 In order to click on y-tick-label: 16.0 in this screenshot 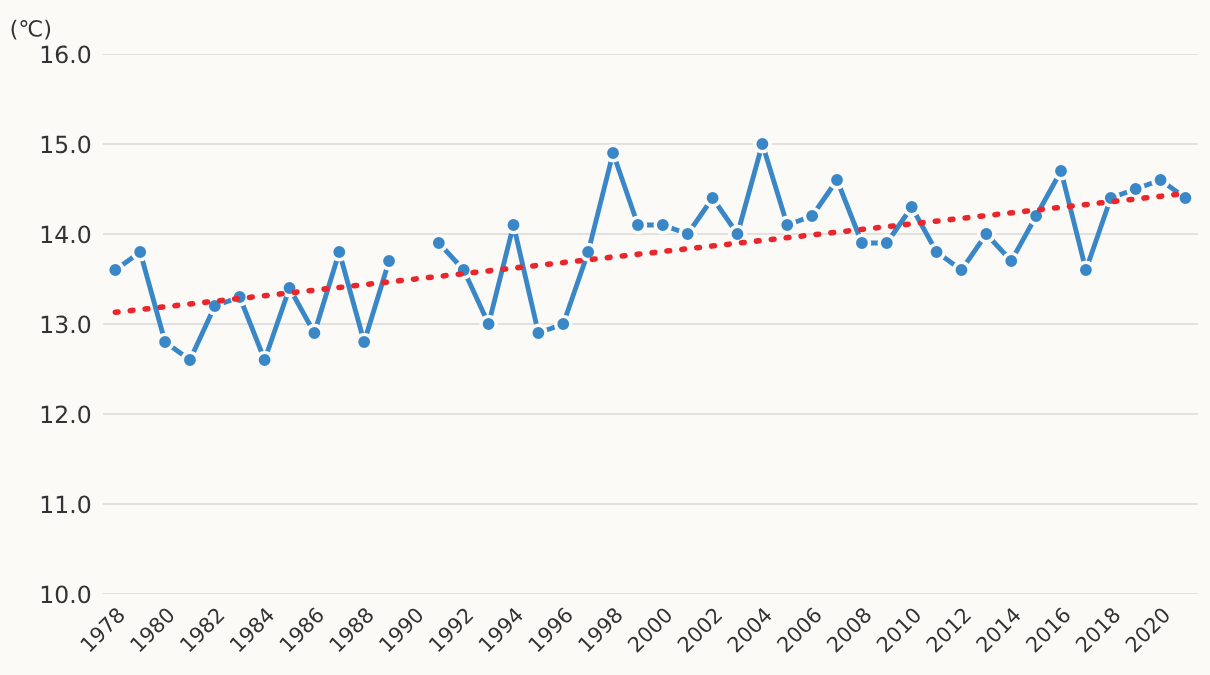, I will do `click(66, 54)`.